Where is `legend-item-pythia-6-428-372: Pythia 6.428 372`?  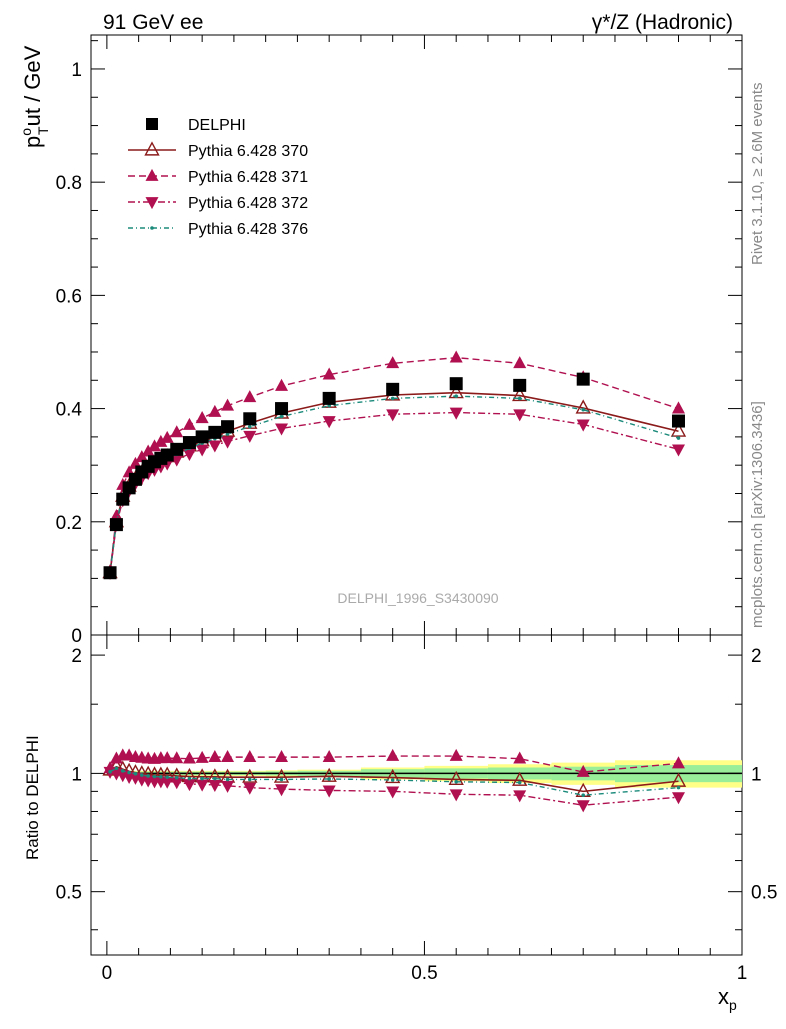
legend-item-pythia-6-428-372: Pythia 6.428 372 is located at coordinates (218, 203).